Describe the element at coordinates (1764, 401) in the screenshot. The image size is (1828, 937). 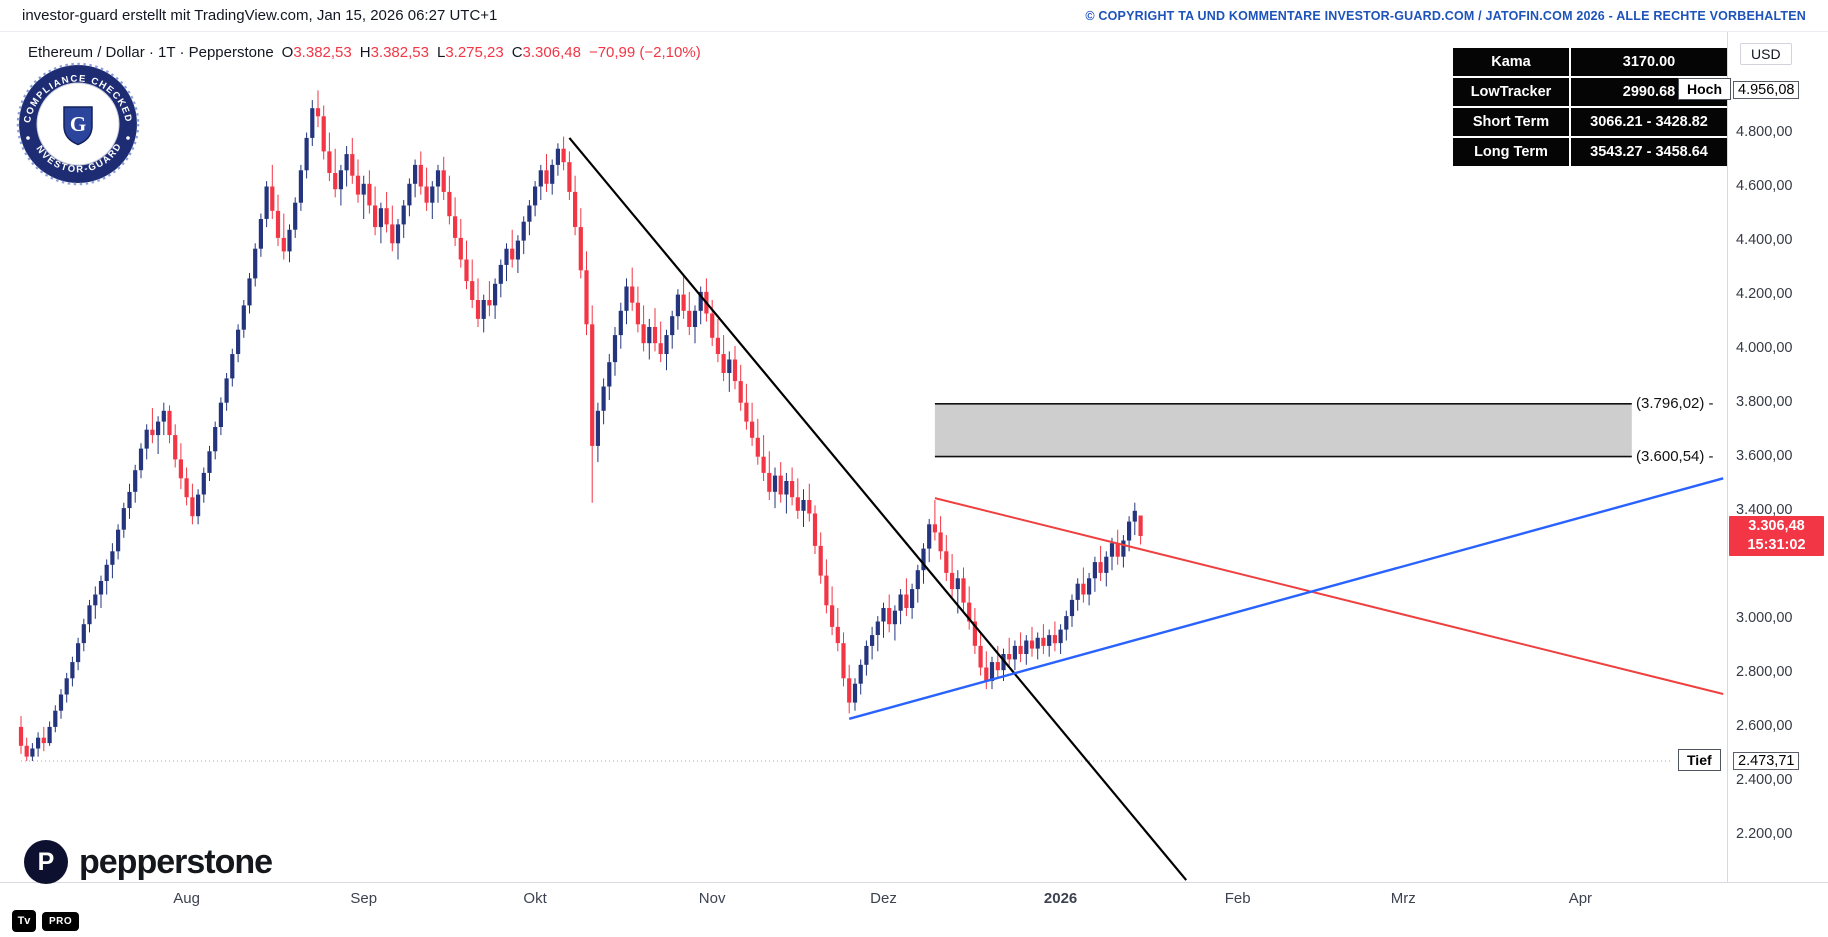
I see `price-tick-label: 3.800,00` at that location.